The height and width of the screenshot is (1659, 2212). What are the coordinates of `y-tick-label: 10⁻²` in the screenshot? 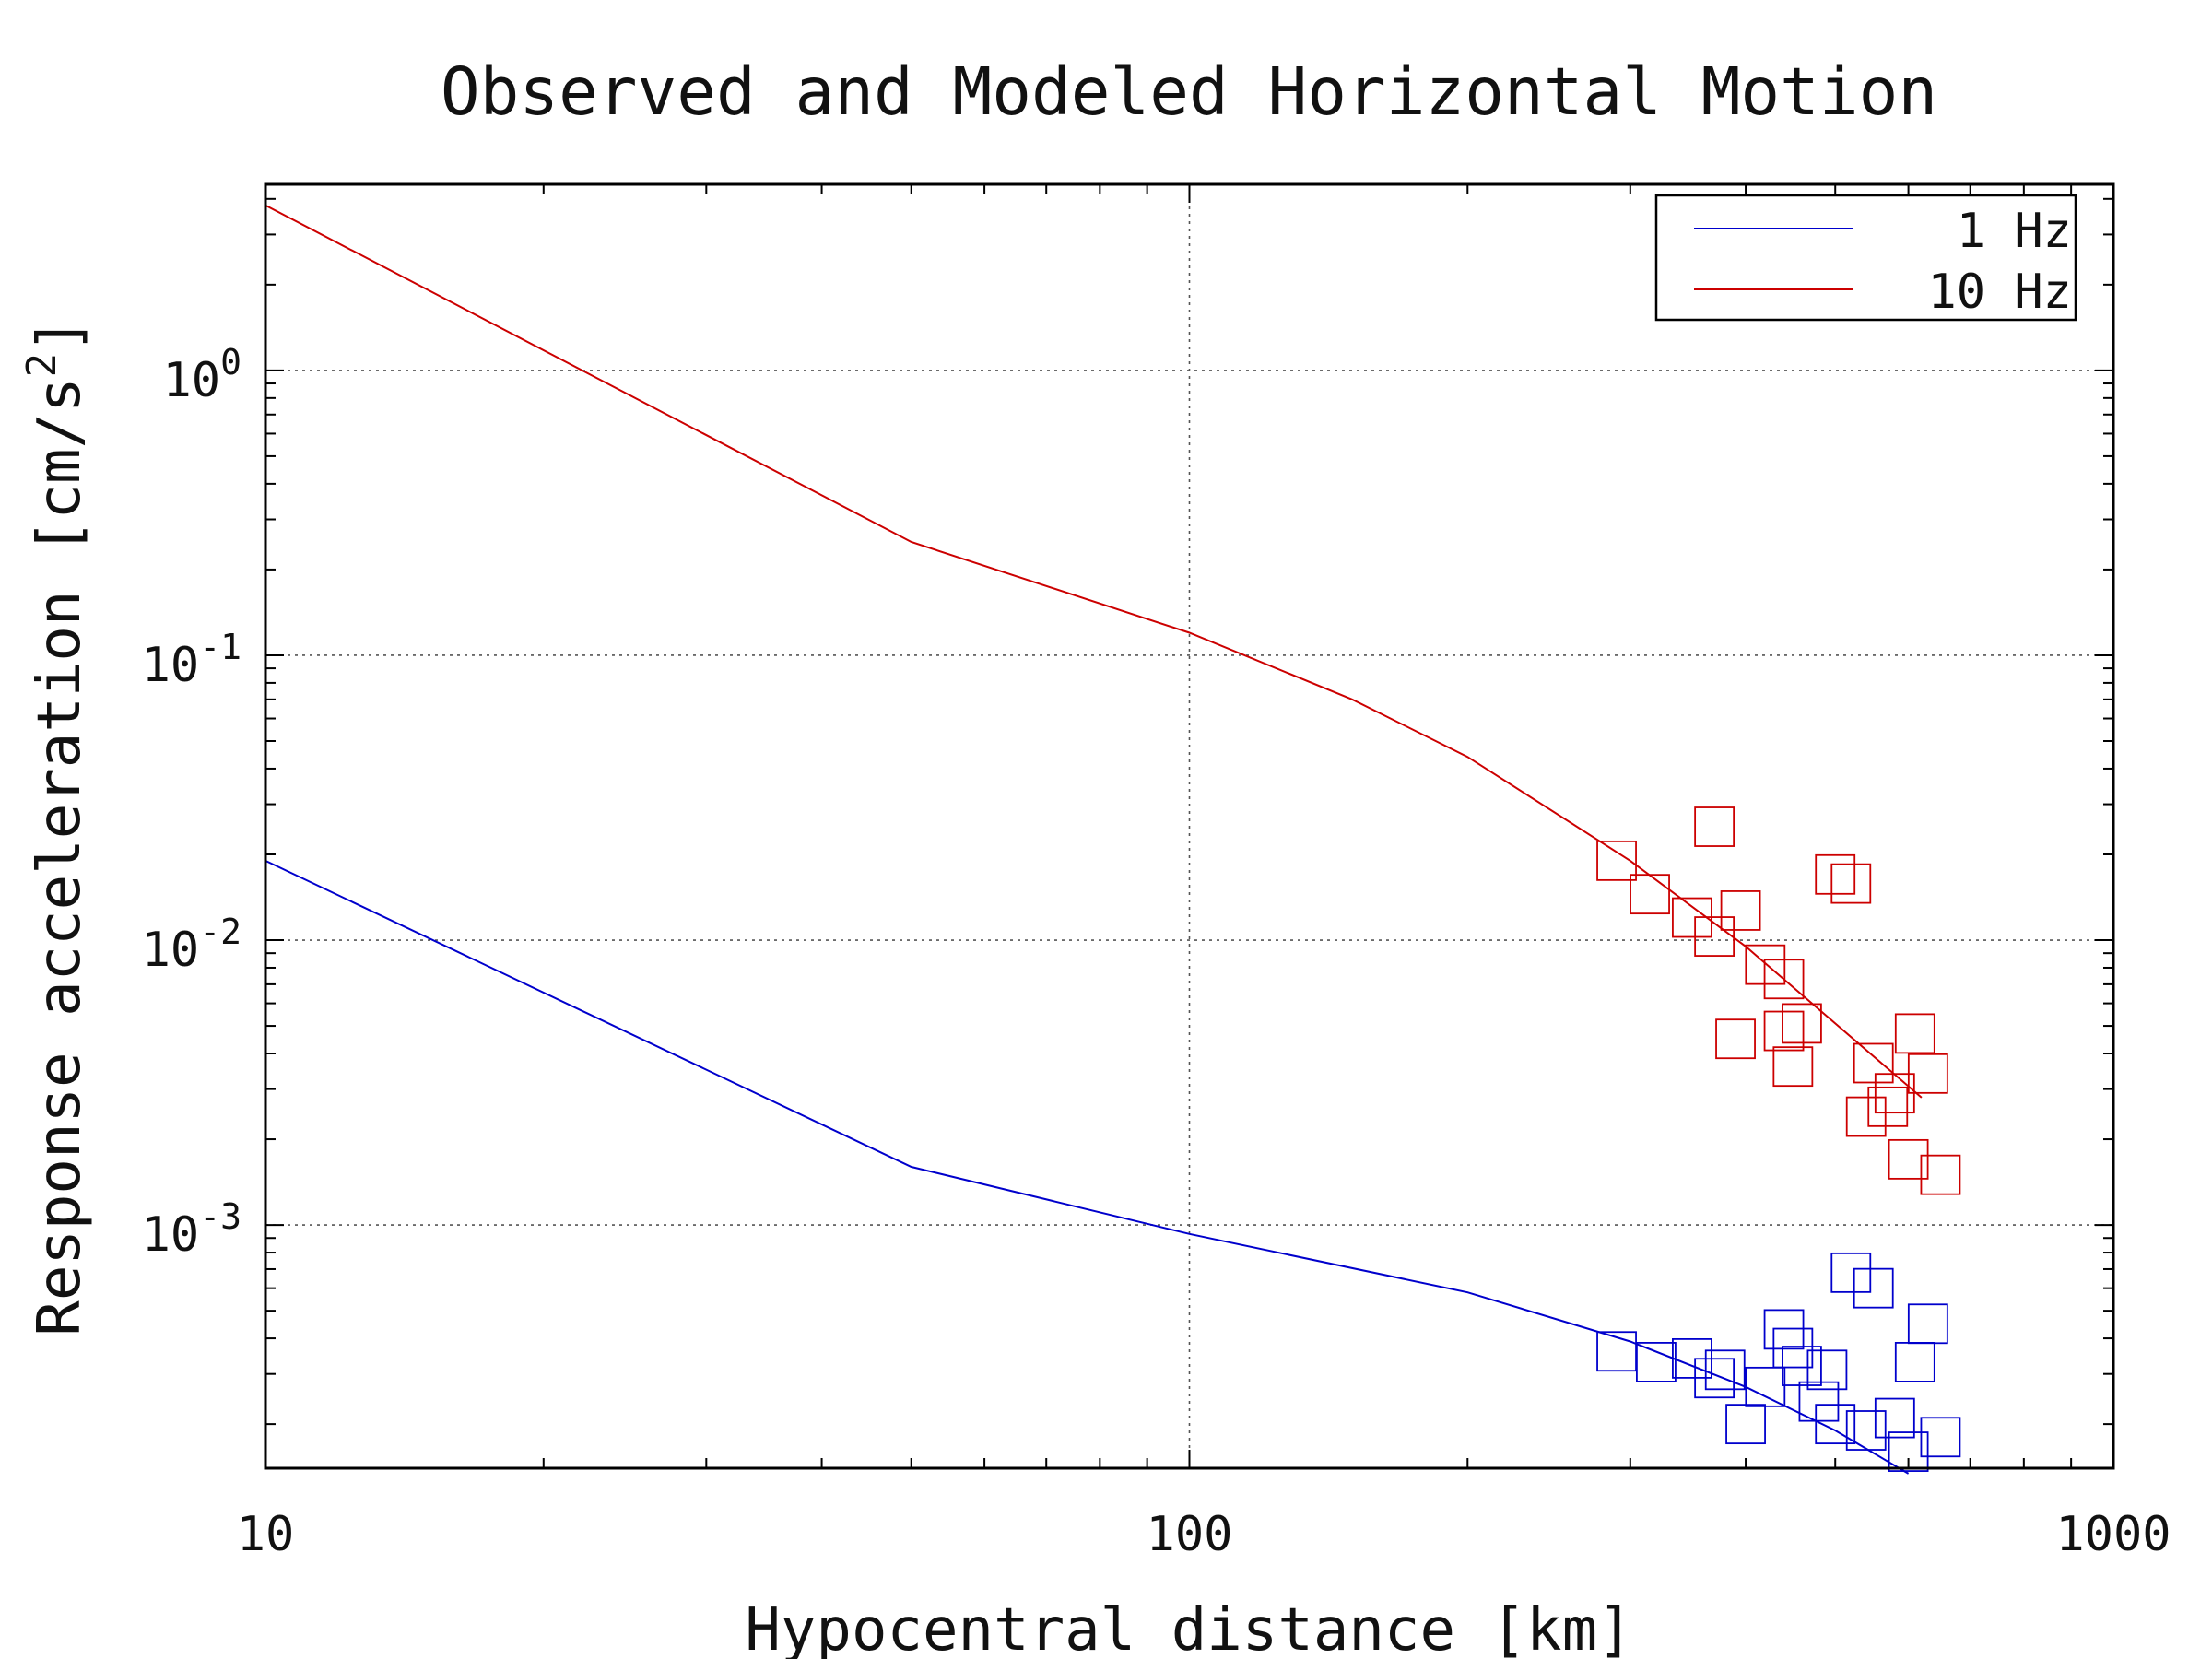 It's located at (191, 945).